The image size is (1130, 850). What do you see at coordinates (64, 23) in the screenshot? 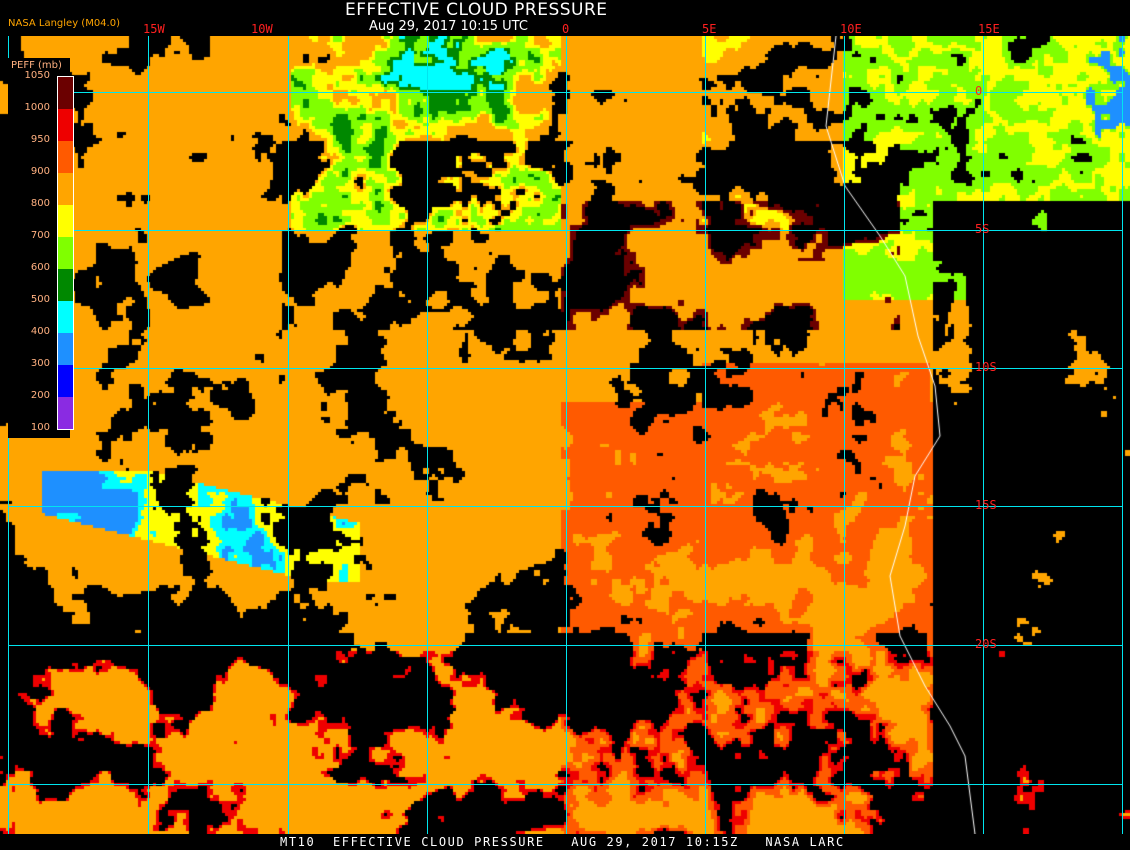
I see `source-label: NASA Langley (M04.0)` at bounding box center [64, 23].